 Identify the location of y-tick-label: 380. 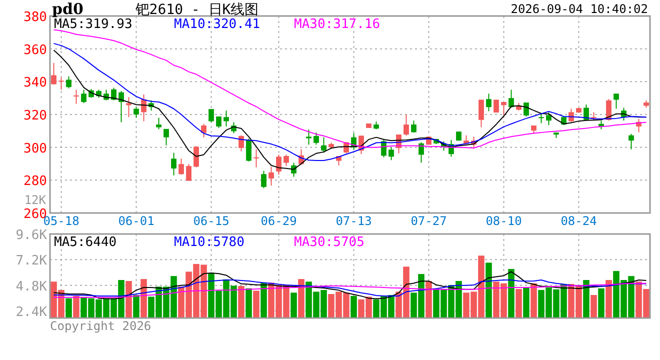
(35, 17).